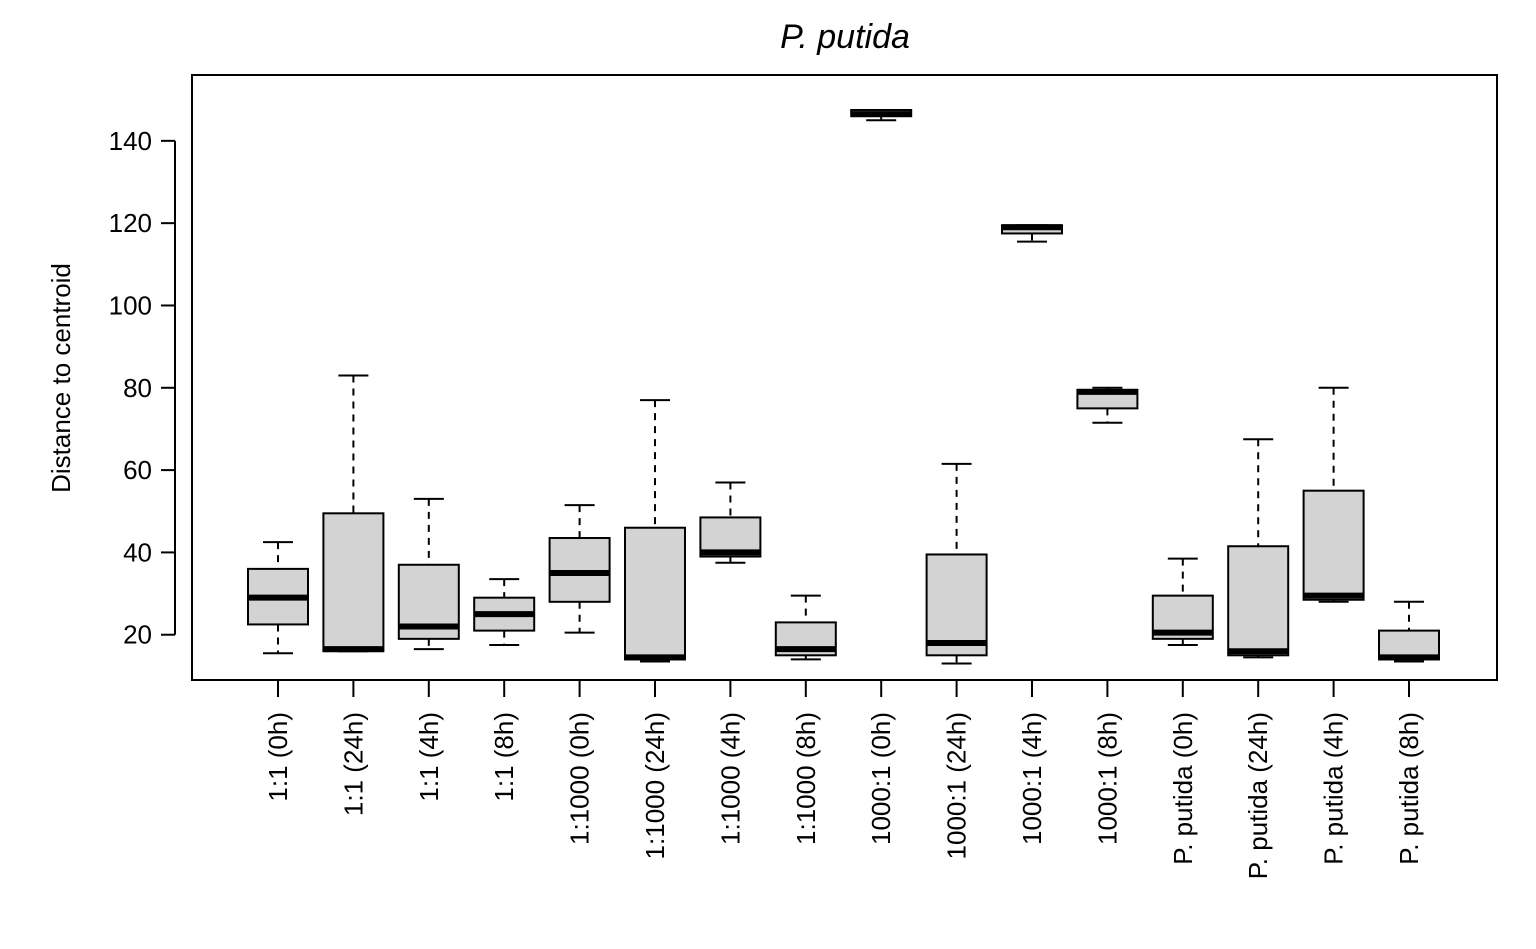 This screenshot has height=949, width=1536. What do you see at coordinates (881, 778) in the screenshot?
I see `x-tick-label: 1000:1 (0h)` at bounding box center [881, 778].